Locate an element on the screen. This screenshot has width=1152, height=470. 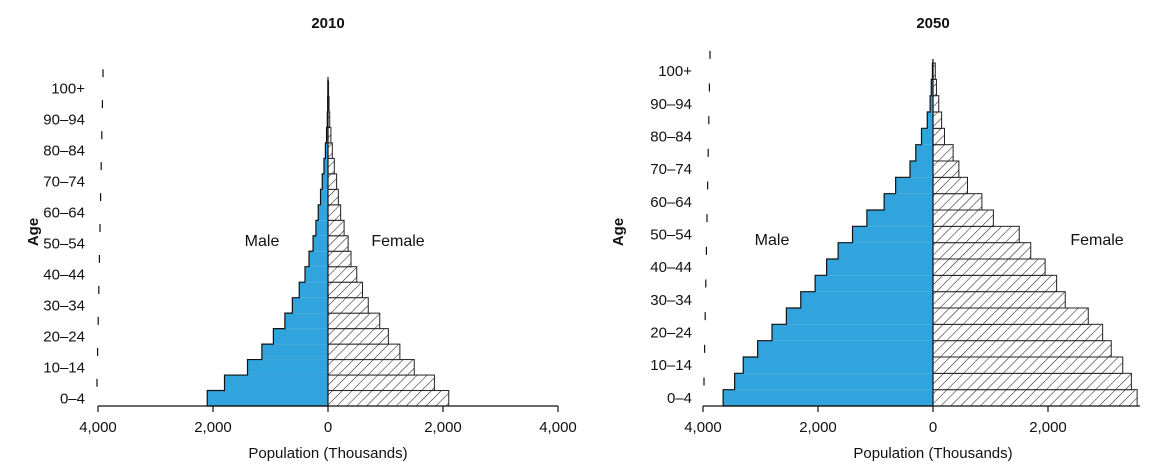
male-outline is located at coordinates (267, 243).